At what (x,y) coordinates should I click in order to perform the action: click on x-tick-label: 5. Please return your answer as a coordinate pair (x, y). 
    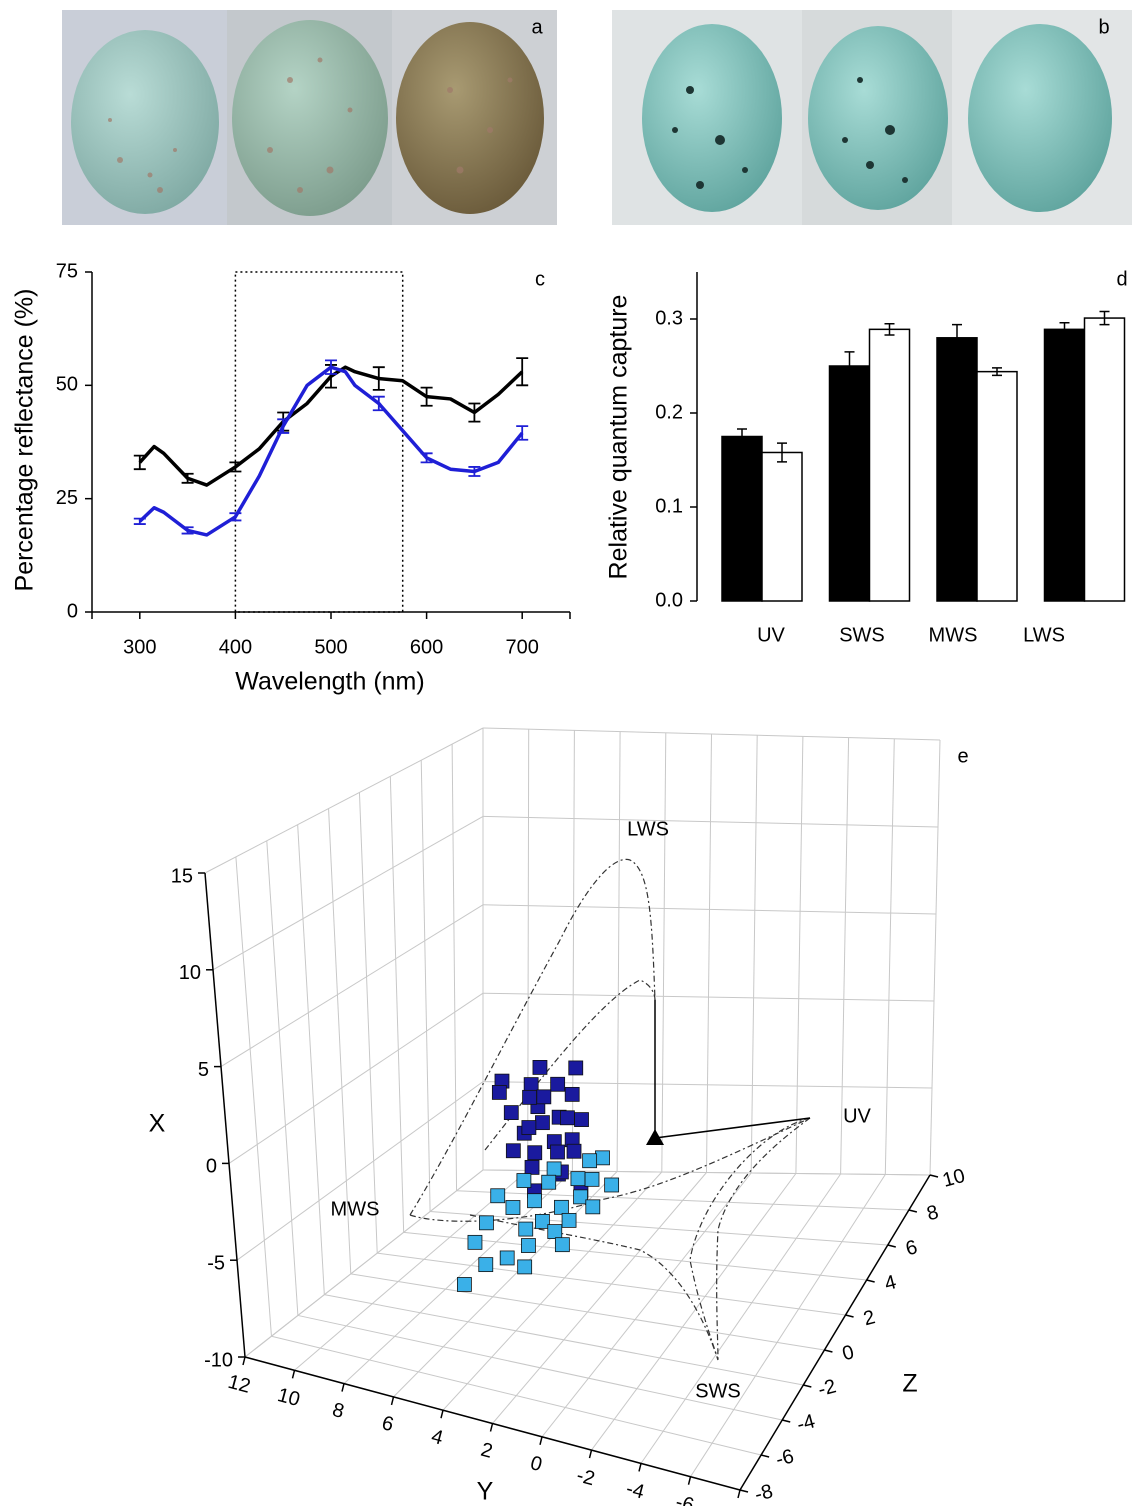
    Looking at the image, I should click on (203, 1070).